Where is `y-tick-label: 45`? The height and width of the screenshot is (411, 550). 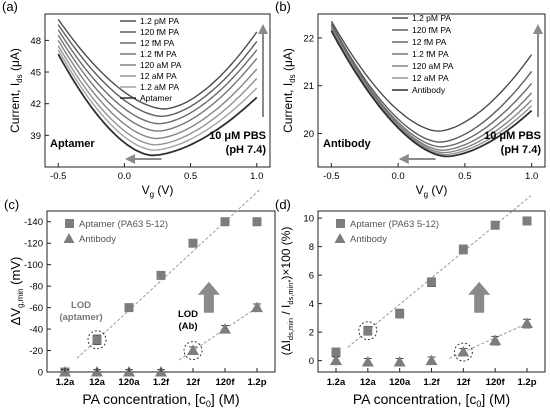
y-tick-label: 45 is located at coordinates (35, 73).